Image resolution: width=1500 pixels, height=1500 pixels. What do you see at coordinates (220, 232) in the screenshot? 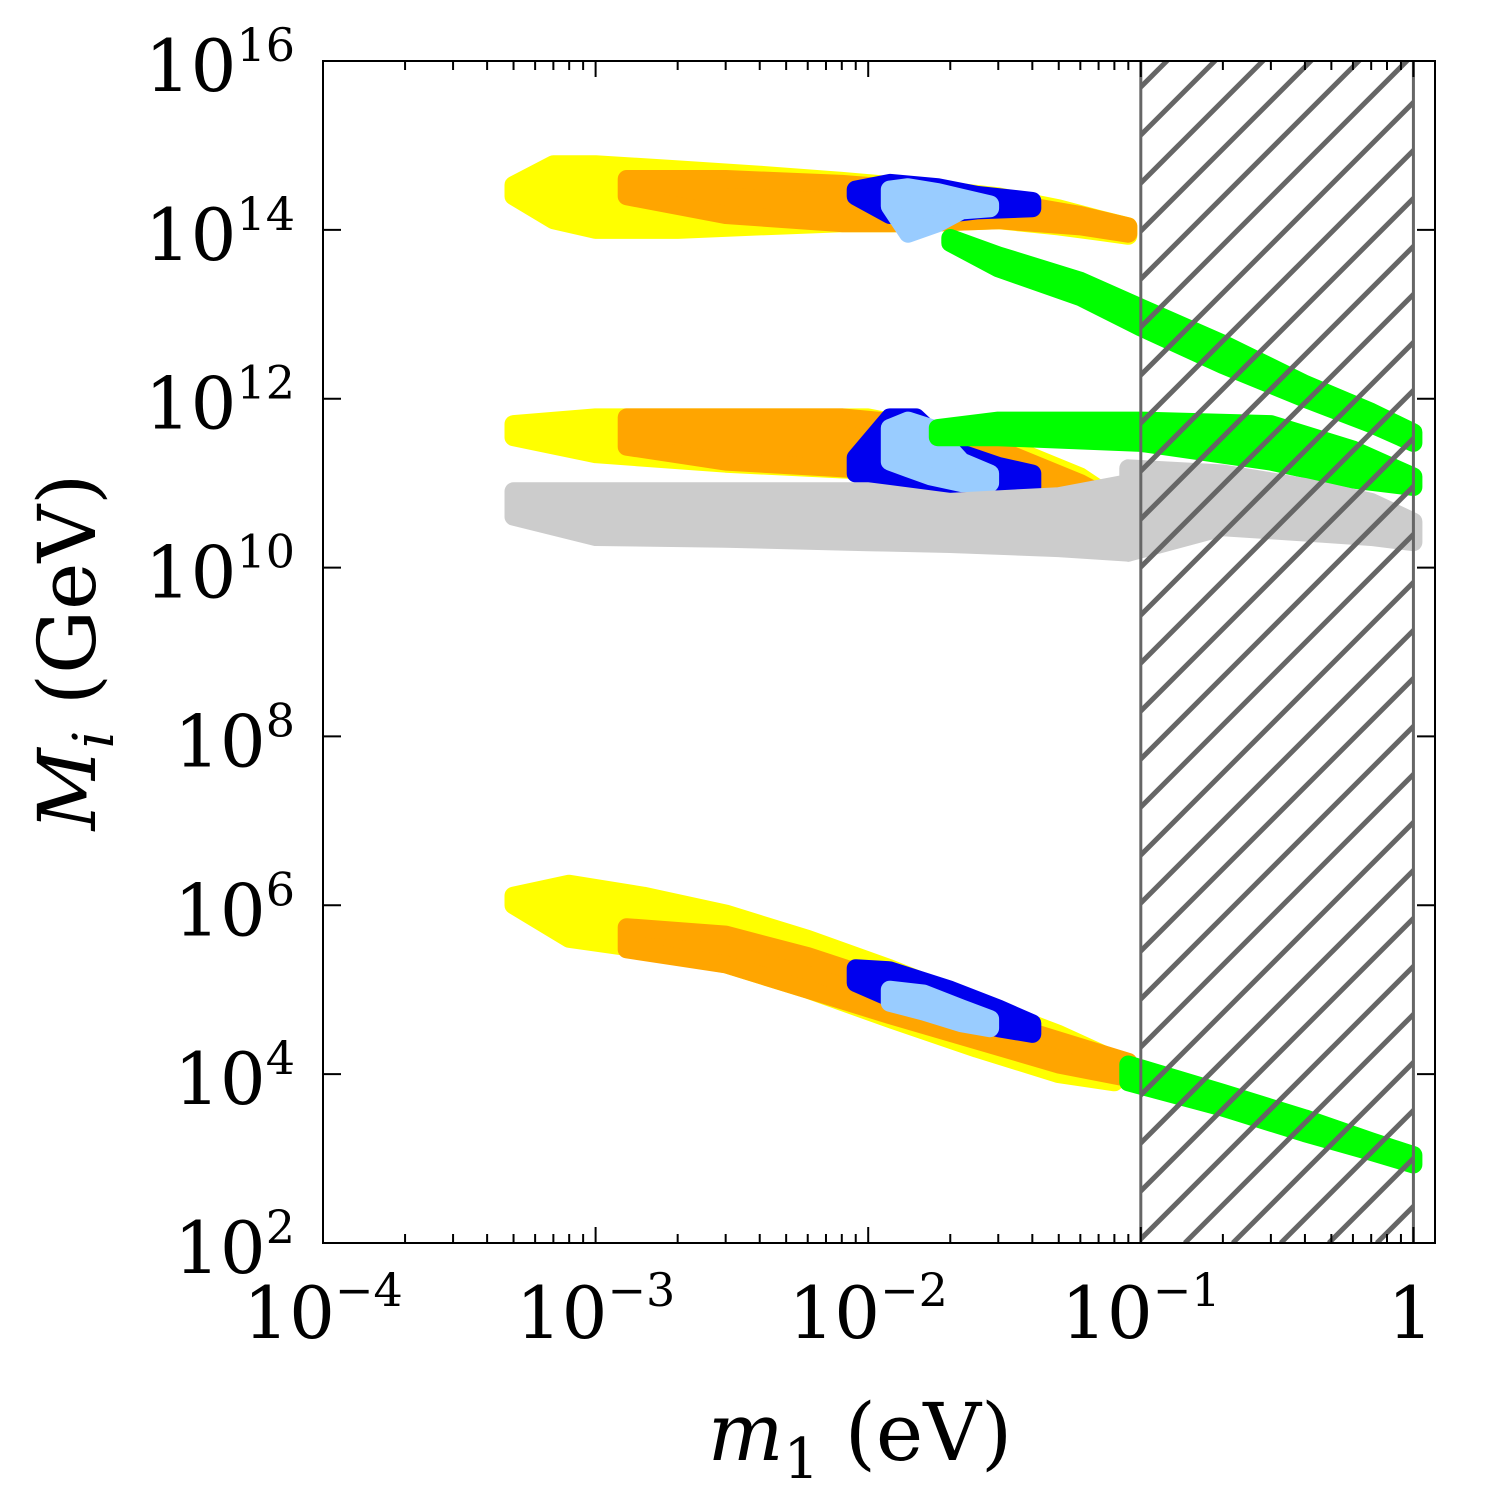
I see `y-tick-label: 1014` at bounding box center [220, 232].